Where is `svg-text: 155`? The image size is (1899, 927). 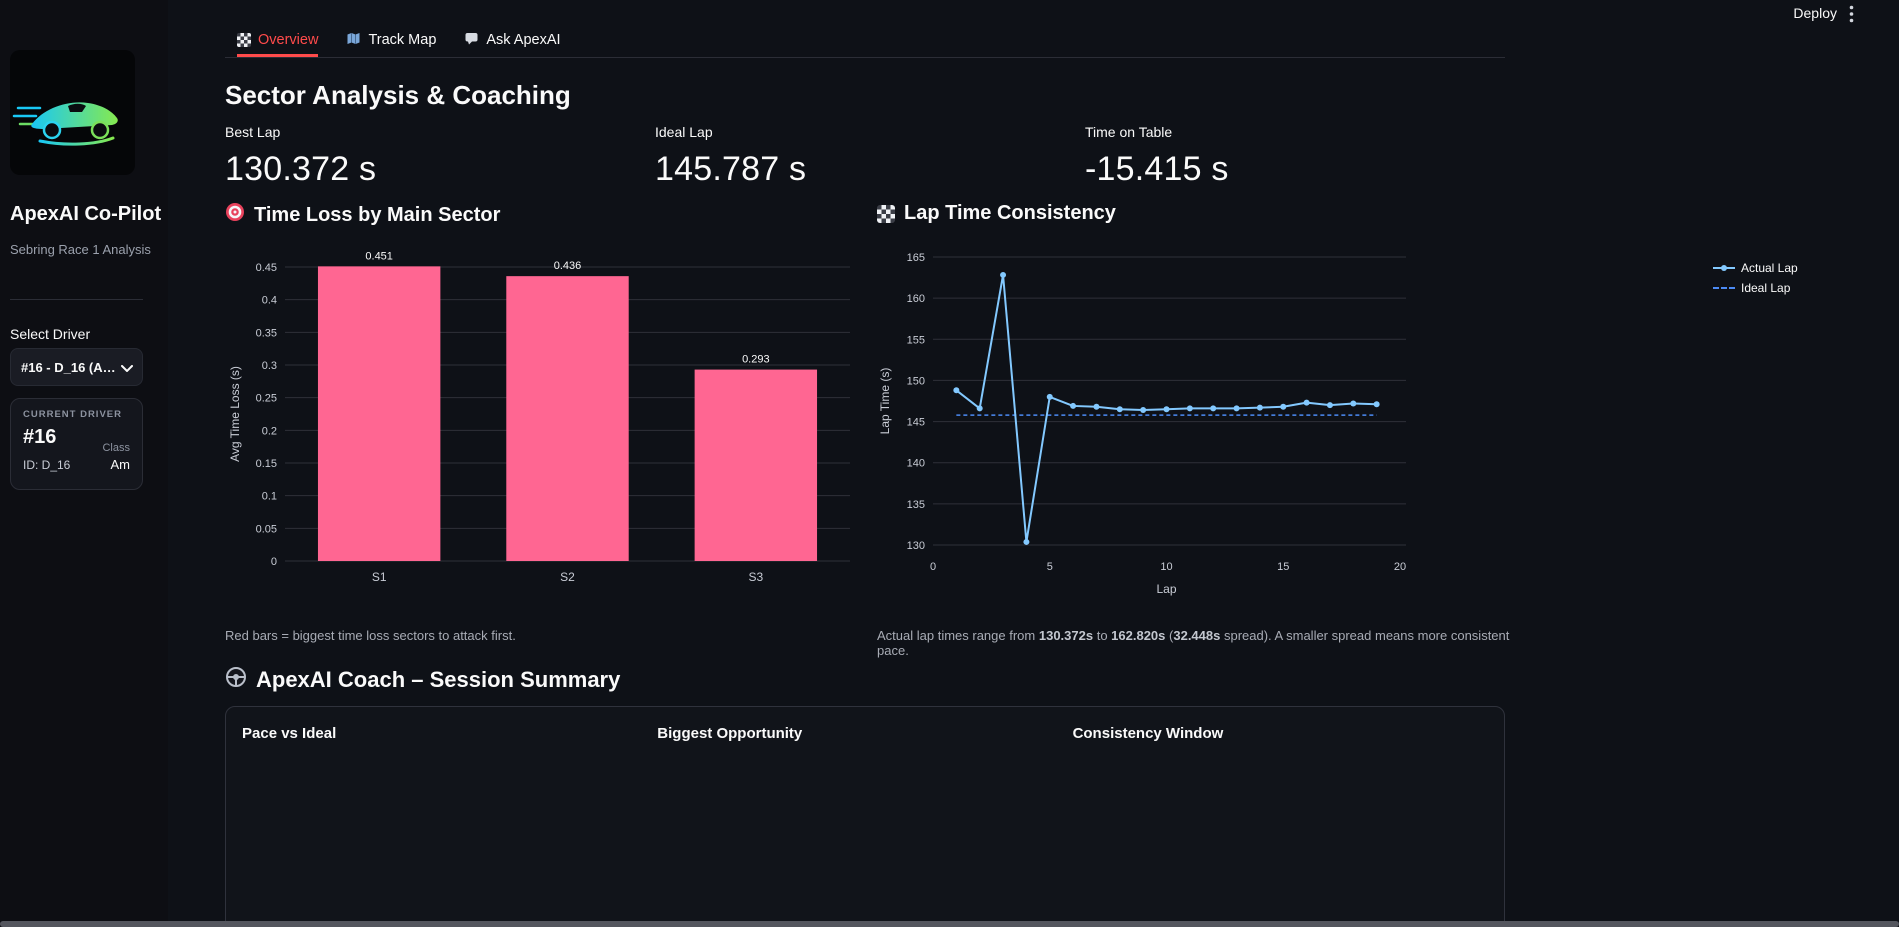 svg-text: 155 is located at coordinates (916, 340).